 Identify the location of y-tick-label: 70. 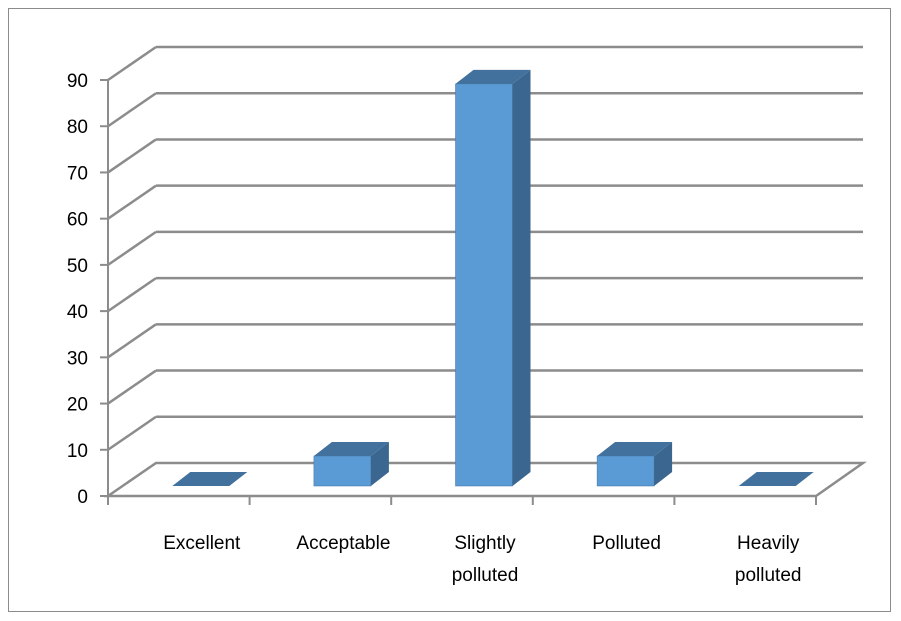
(77, 173).